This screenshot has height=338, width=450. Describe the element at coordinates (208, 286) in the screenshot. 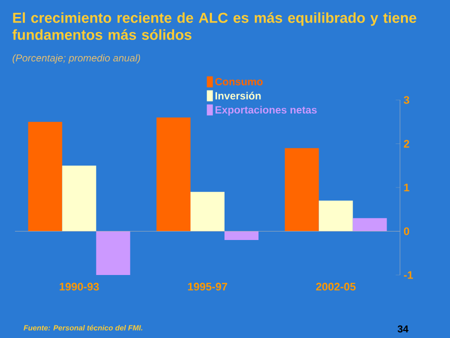

I see `x-tick-label: 1995-97` at that location.